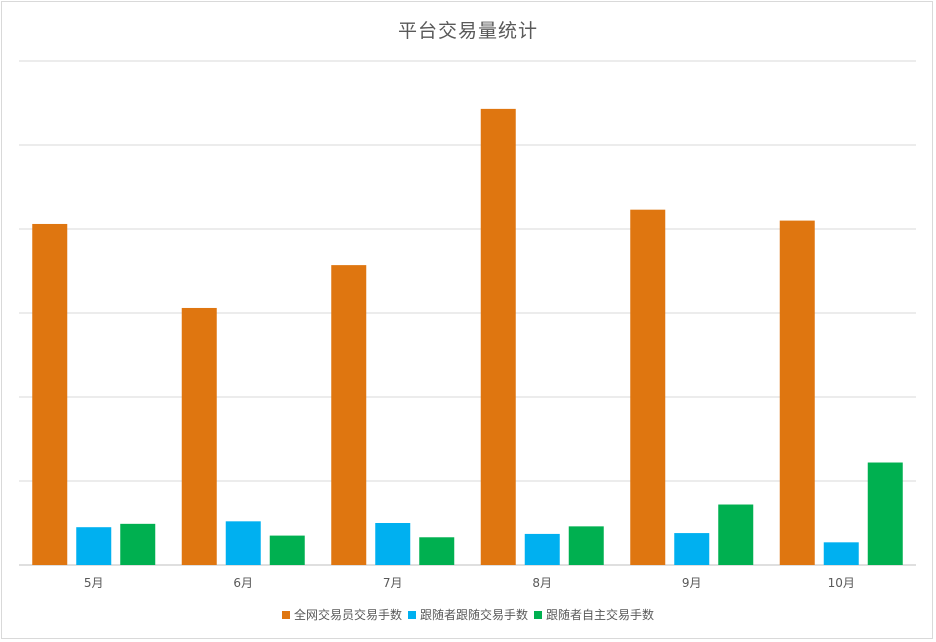 The image size is (936, 642). Describe the element at coordinates (469, 583) in the screenshot. I see `x-axis-ticks: 5月 6月 7月 8月 9月 10月` at that location.